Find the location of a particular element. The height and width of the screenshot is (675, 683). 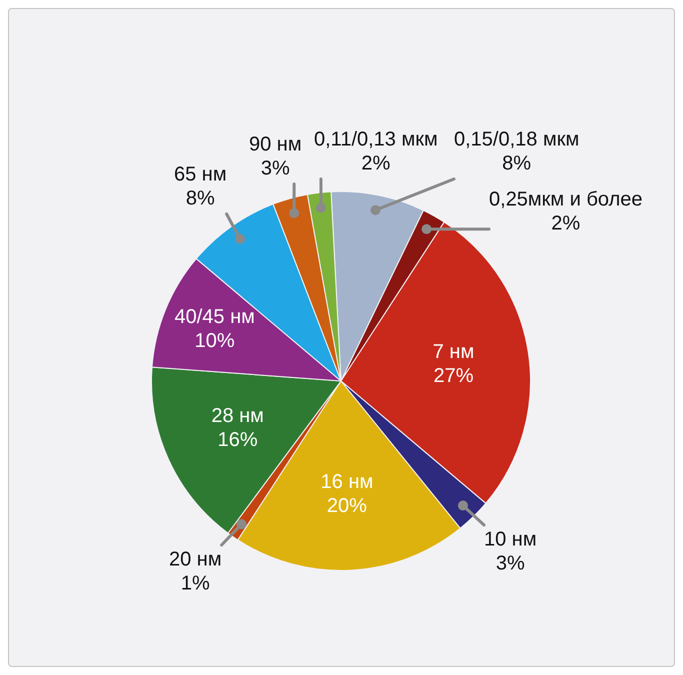

slice-label: 0,11/0,13 мкм is located at coordinates (376, 139).